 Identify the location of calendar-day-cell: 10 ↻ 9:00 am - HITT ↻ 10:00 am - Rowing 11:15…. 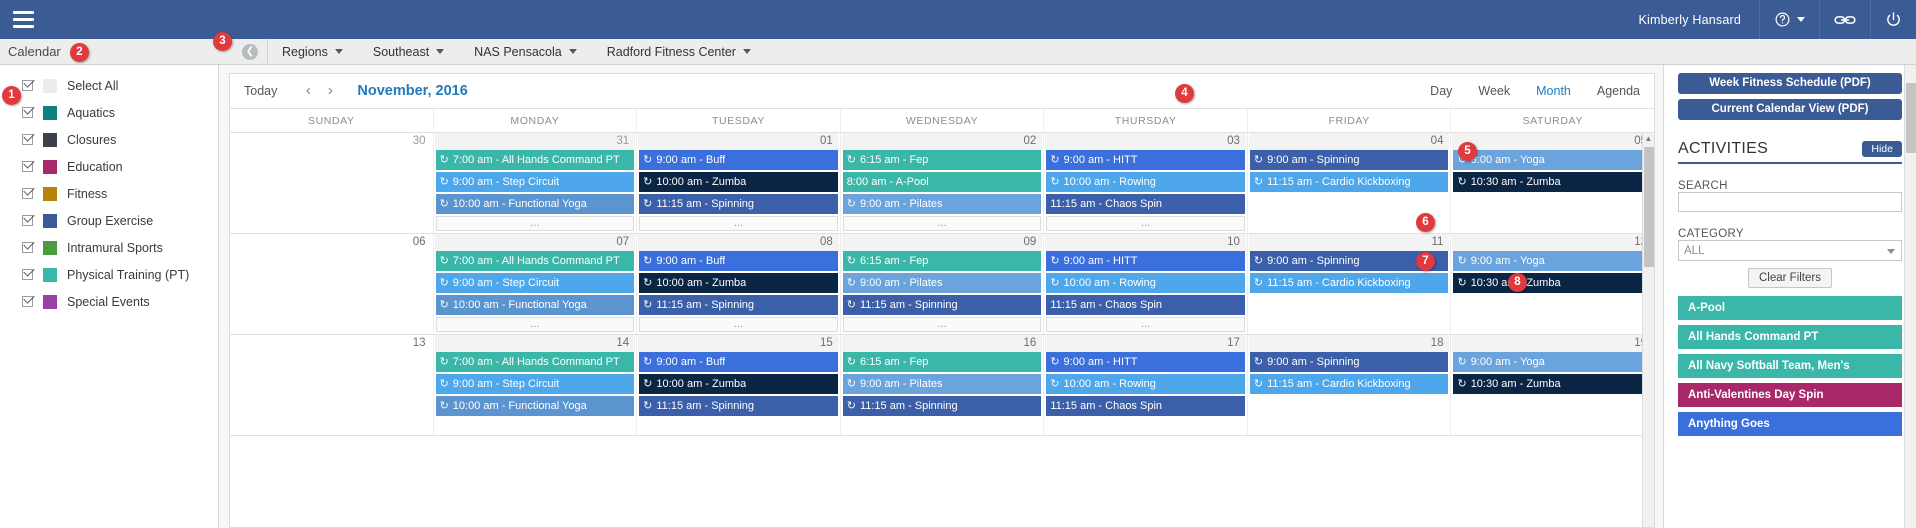
(1146, 284).